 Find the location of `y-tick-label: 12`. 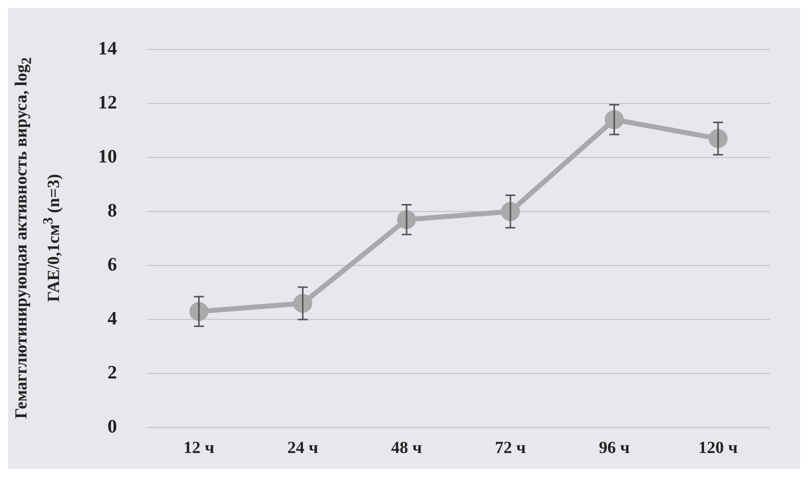

y-tick-label: 12 is located at coordinates (107, 103).